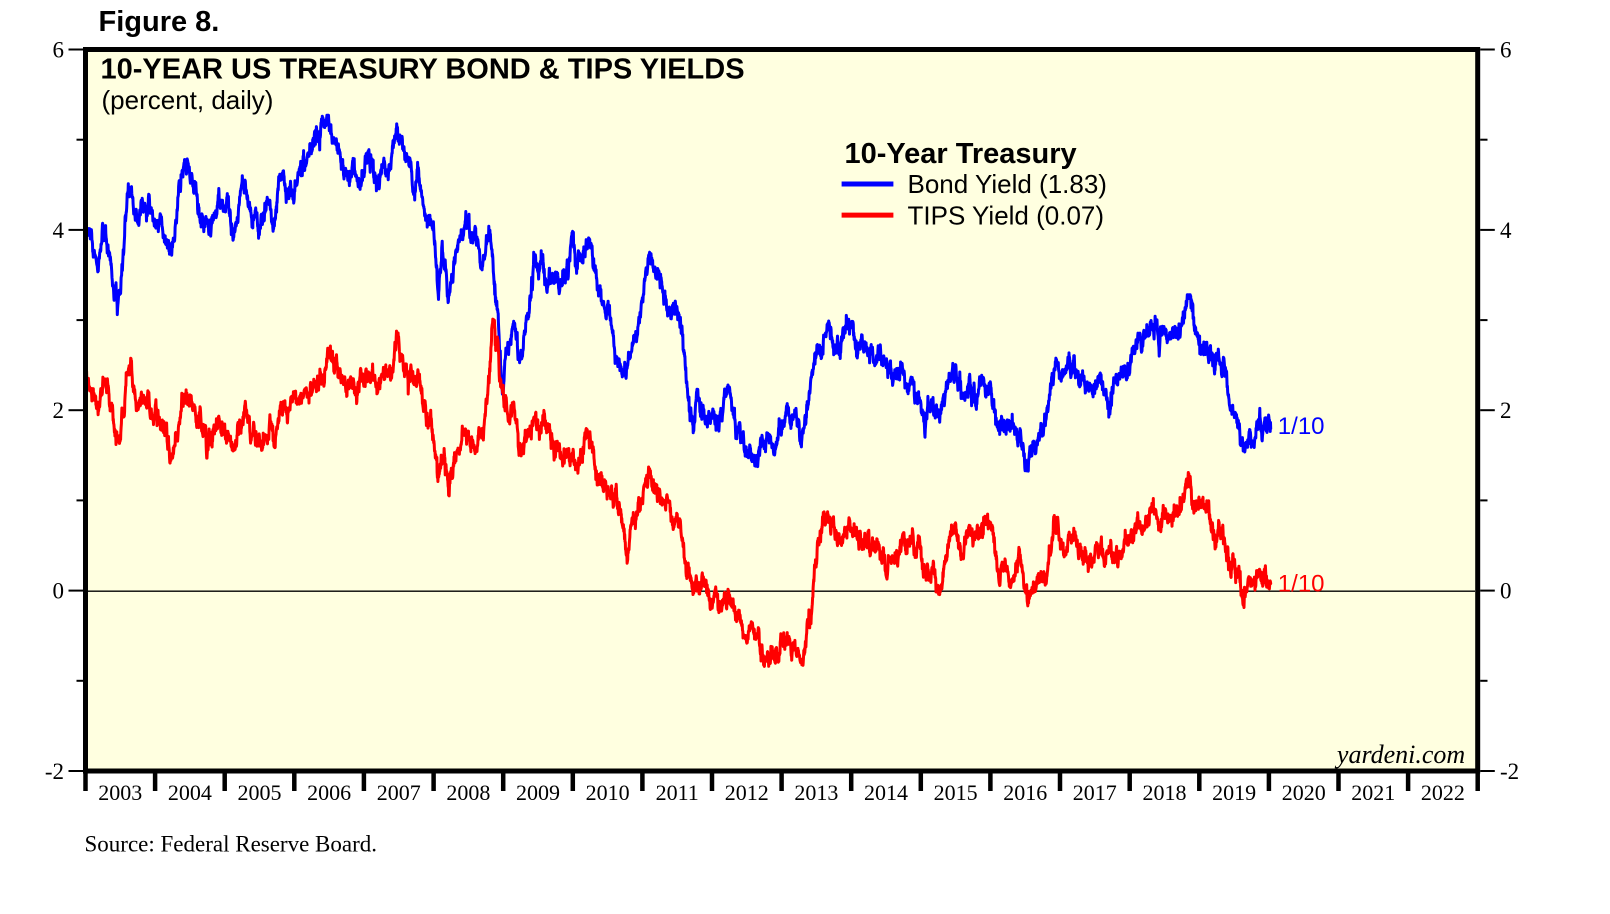 Image resolution: width=1610 pixels, height=914 pixels. Describe the element at coordinates (120, 792) in the screenshot. I see `svg-text: 2003` at that location.